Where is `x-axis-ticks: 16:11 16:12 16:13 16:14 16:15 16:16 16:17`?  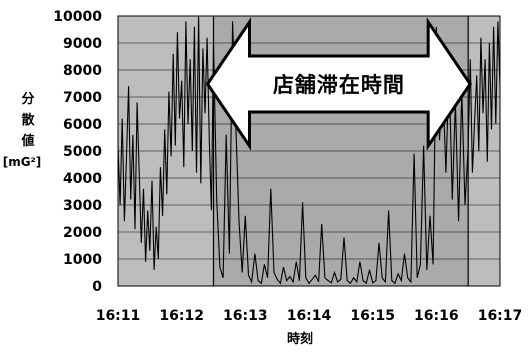 x-axis-ticks: 16:11 16:12 16:13 16:14 16:15 16:16 16:17 is located at coordinates (309, 316).